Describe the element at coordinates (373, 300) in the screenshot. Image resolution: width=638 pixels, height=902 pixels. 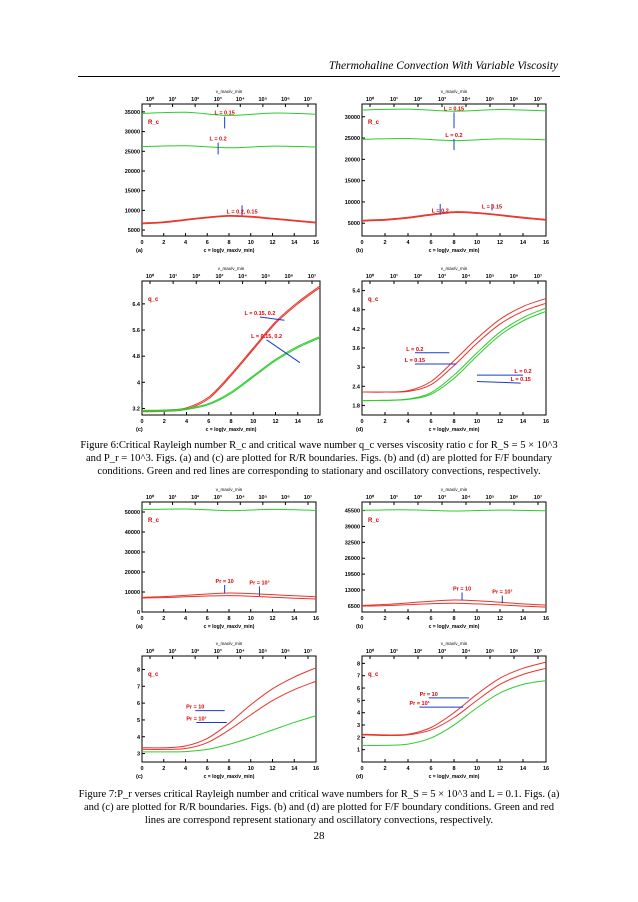
I see `y-axis-label: q_c` at that location.